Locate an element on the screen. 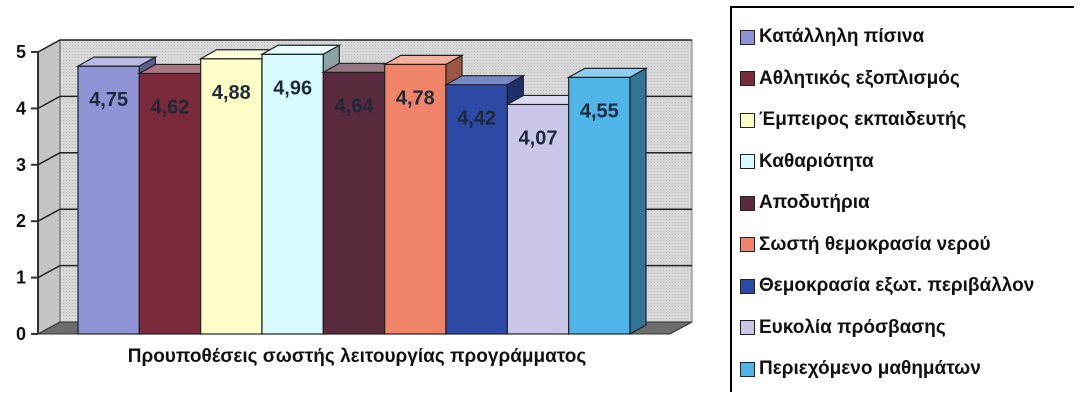 The width and height of the screenshot is (1082, 400). y-tick-label: 4 is located at coordinates (21, 108).